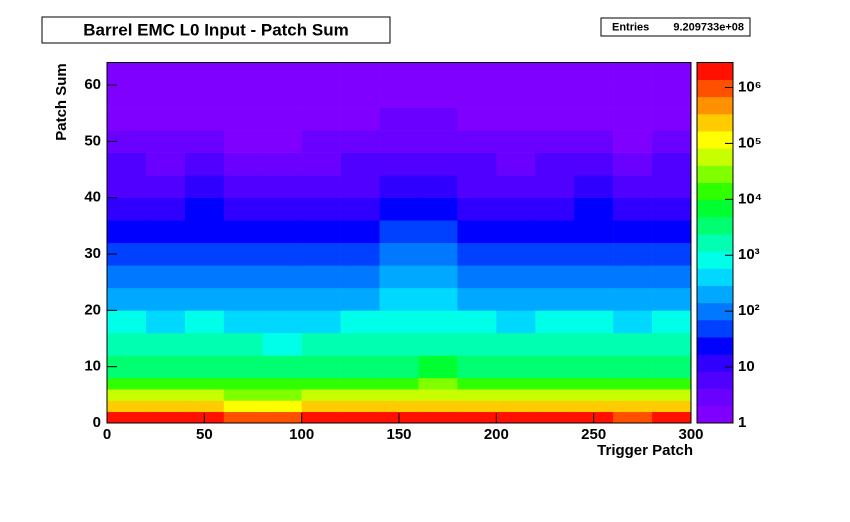  What do you see at coordinates (593, 434) in the screenshot?
I see `x-tick-label: 250` at bounding box center [593, 434].